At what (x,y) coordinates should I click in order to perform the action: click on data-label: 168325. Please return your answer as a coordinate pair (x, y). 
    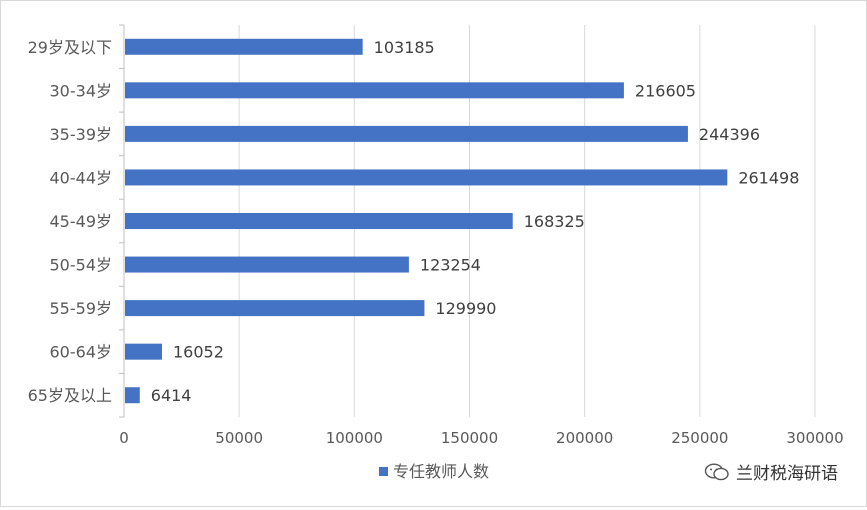
    Looking at the image, I should click on (554, 221).